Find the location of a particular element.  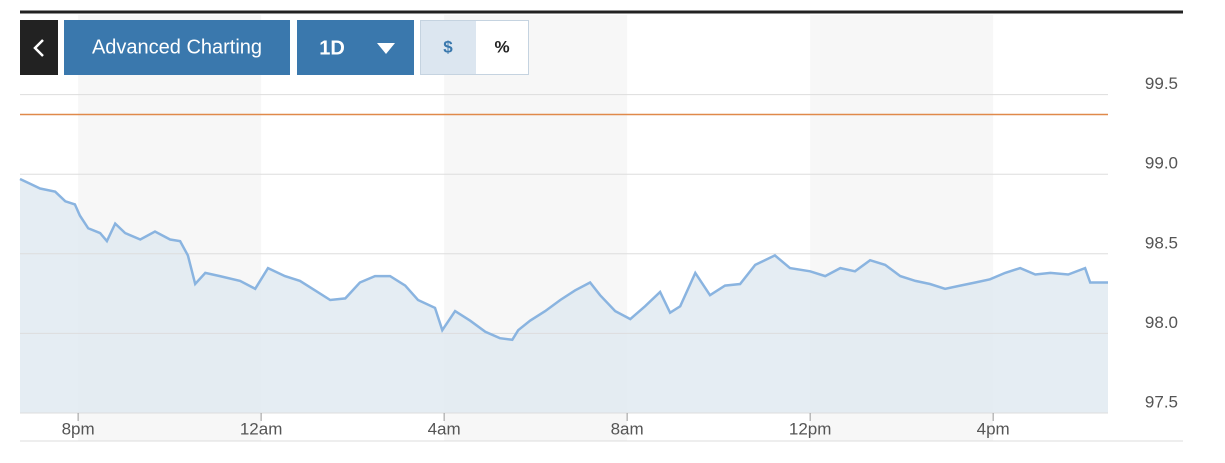

period-label: 1D is located at coordinates (332, 48).